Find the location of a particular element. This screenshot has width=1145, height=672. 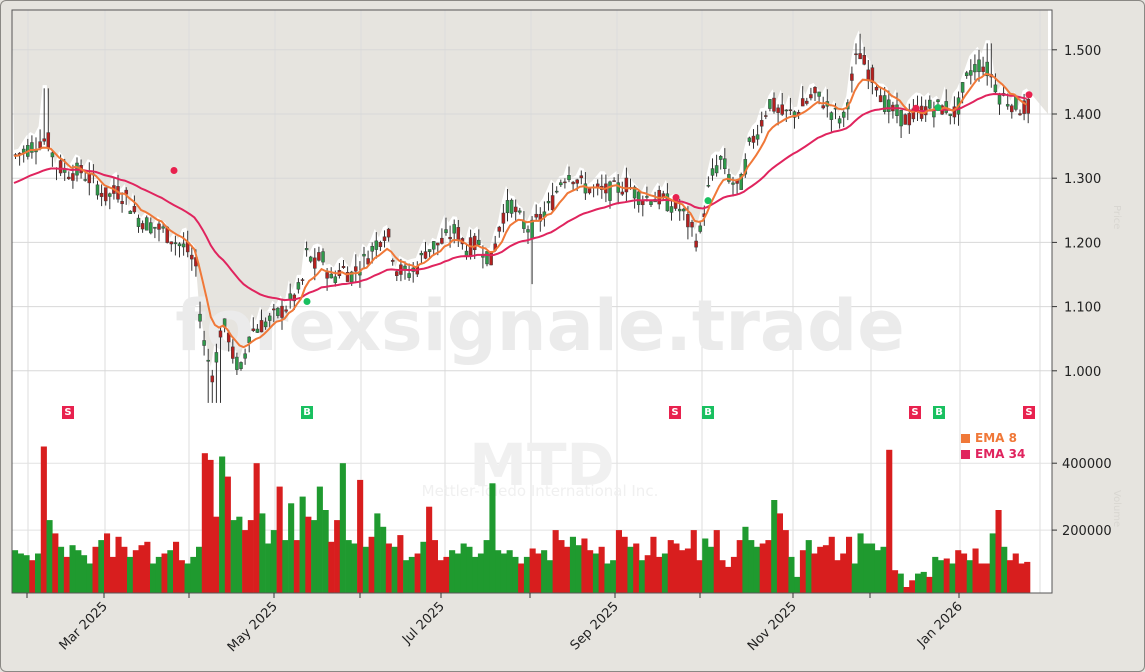

price-tick-label: 1.300 is located at coordinates (1082, 179).